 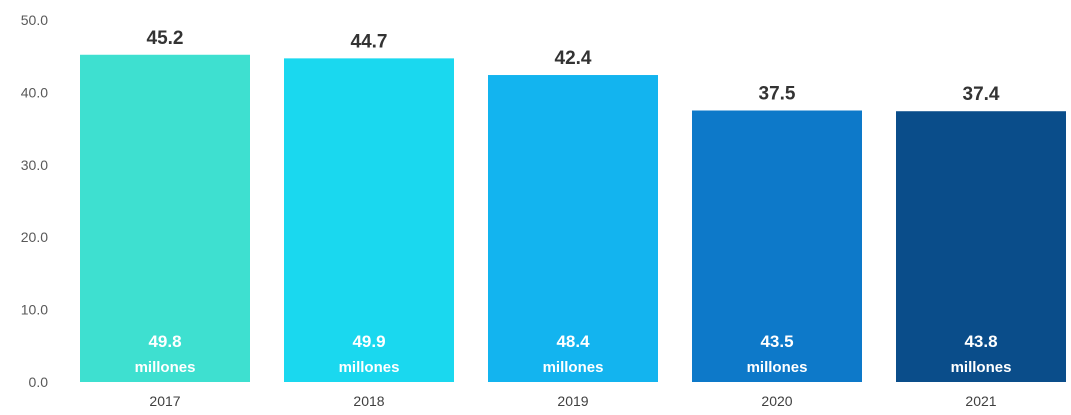 What do you see at coordinates (165, 218) in the screenshot?
I see `bar-2017` at bounding box center [165, 218].